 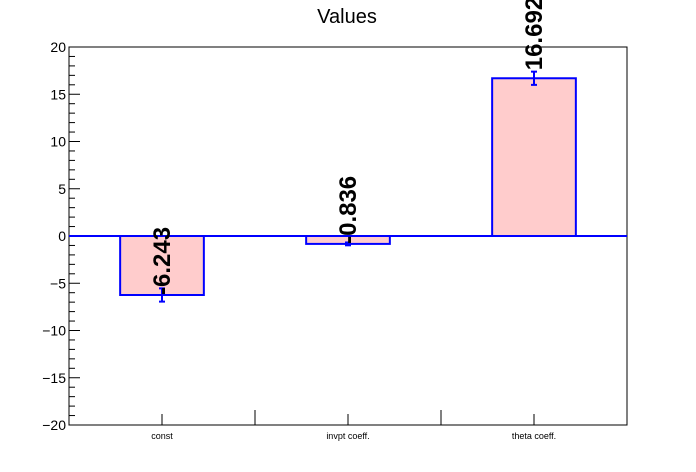 What do you see at coordinates (348, 210) in the screenshot?
I see `data-label: -0.836` at bounding box center [348, 210].